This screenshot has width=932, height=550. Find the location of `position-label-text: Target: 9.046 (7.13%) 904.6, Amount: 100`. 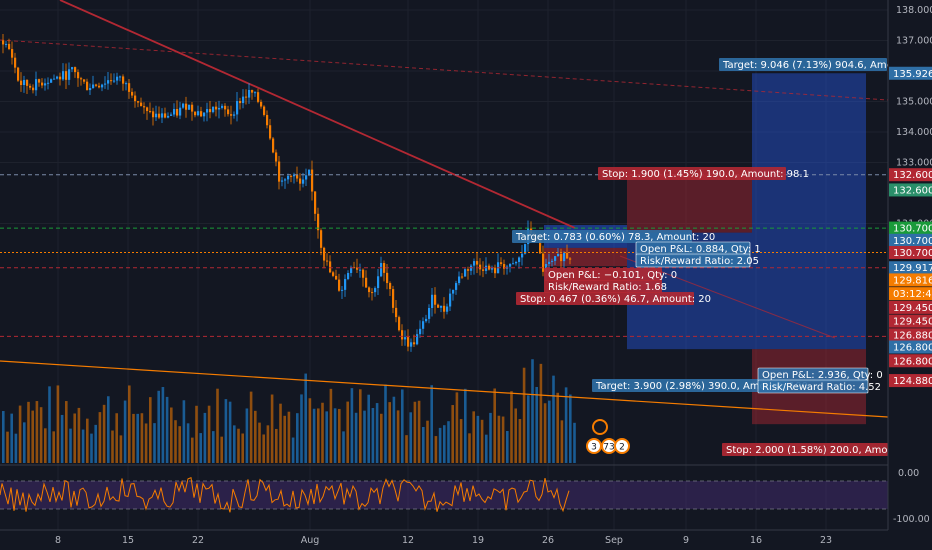

position-label-text: Target: 9.046 (7.13%) 904.6, Amount: 100 is located at coordinates (827, 65).